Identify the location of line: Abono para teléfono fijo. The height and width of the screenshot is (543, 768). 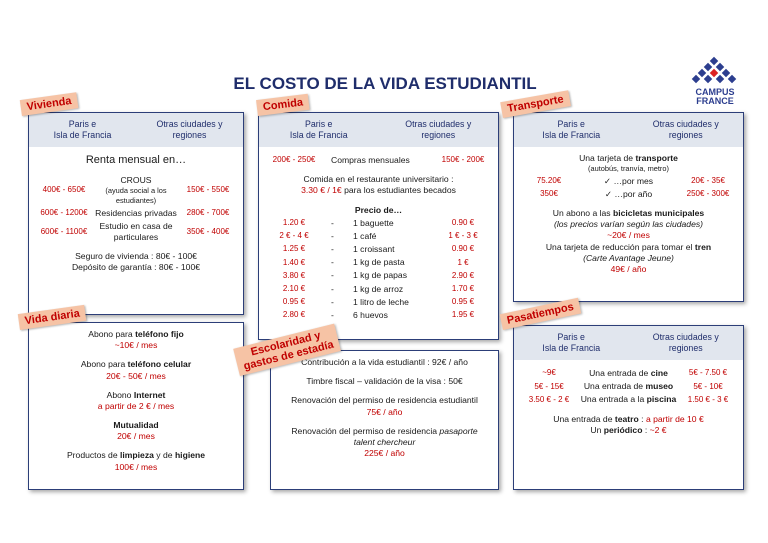
(136, 334).